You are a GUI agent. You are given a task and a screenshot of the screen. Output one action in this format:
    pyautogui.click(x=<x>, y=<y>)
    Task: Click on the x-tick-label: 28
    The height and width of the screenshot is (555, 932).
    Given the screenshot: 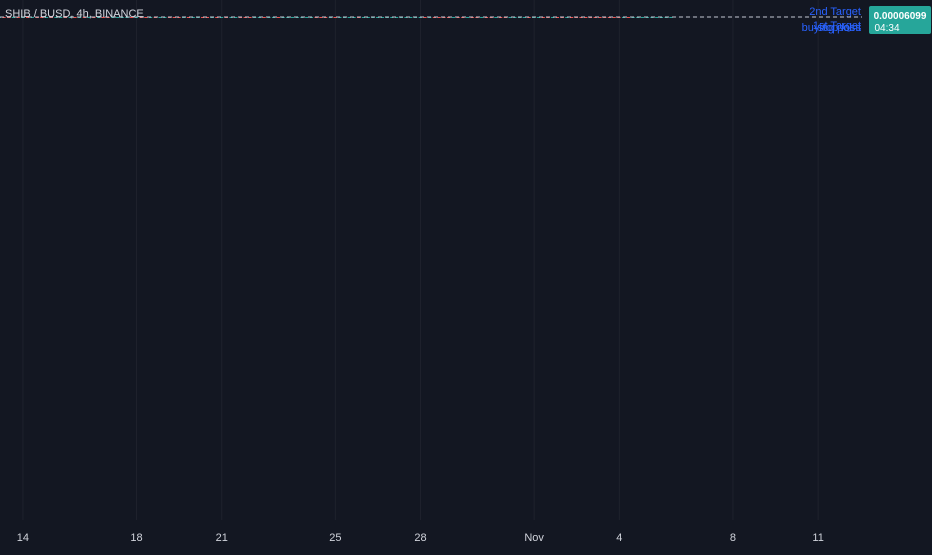 What is the action you would take?
    pyautogui.click(x=420, y=538)
    